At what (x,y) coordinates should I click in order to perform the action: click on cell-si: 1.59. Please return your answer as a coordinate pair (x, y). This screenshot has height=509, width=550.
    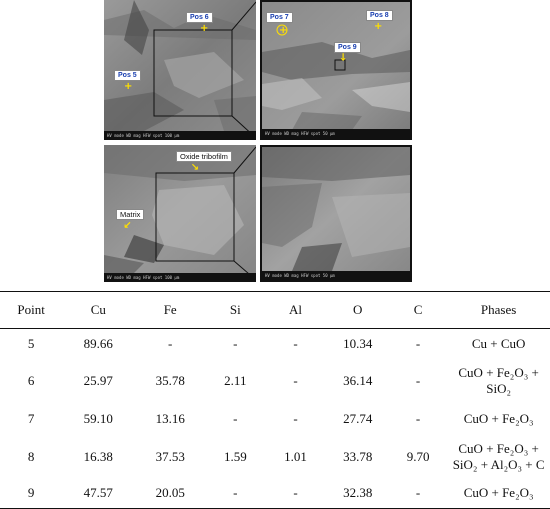
    Looking at the image, I should click on (235, 456).